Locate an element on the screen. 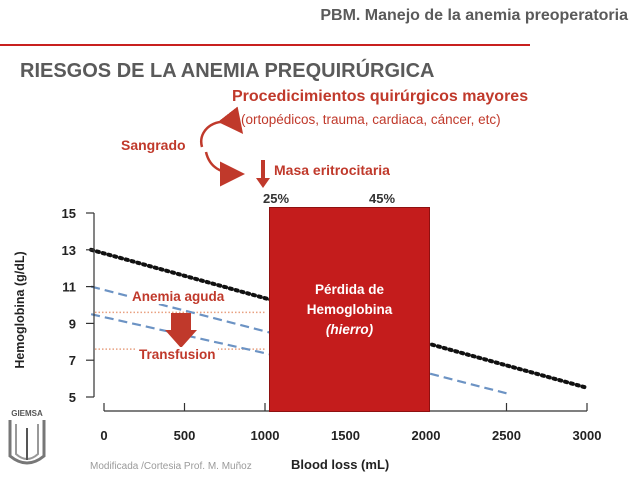  hemoglobin-loss-label: Pérdida de Hemoglobina (hierro) is located at coordinates (349, 310).